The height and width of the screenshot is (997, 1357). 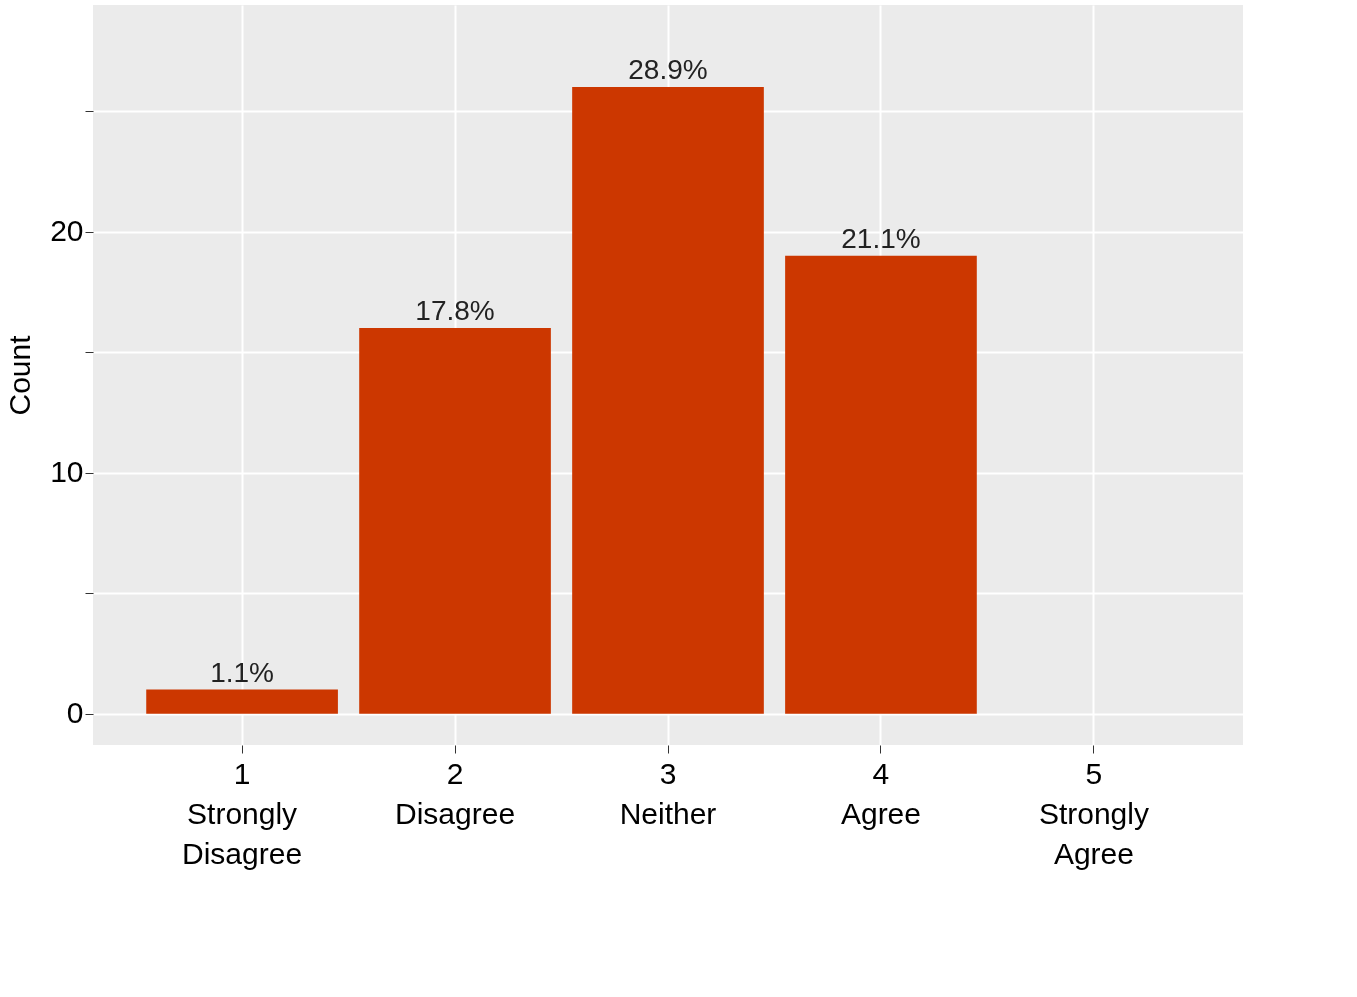 What do you see at coordinates (67, 231) in the screenshot?
I see `y-tick-label: 20` at bounding box center [67, 231].